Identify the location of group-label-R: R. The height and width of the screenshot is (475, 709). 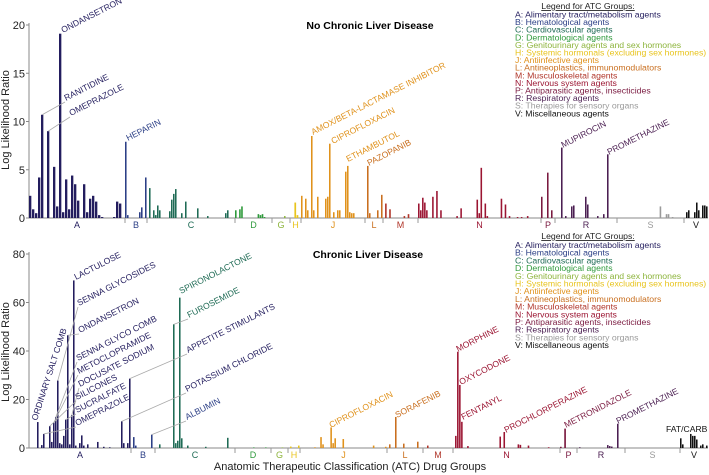
(601, 455).